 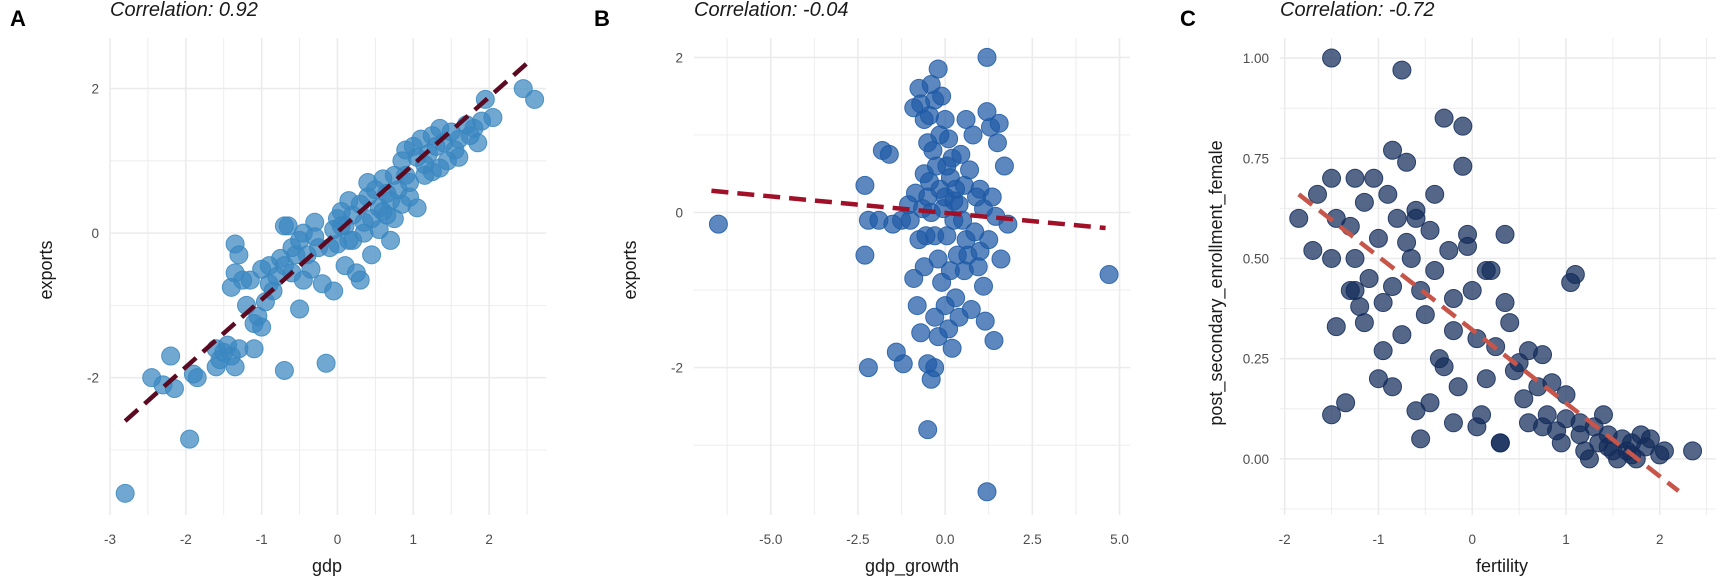 I want to click on panel-b-xtick-label: 0.0, so click(x=945, y=539).